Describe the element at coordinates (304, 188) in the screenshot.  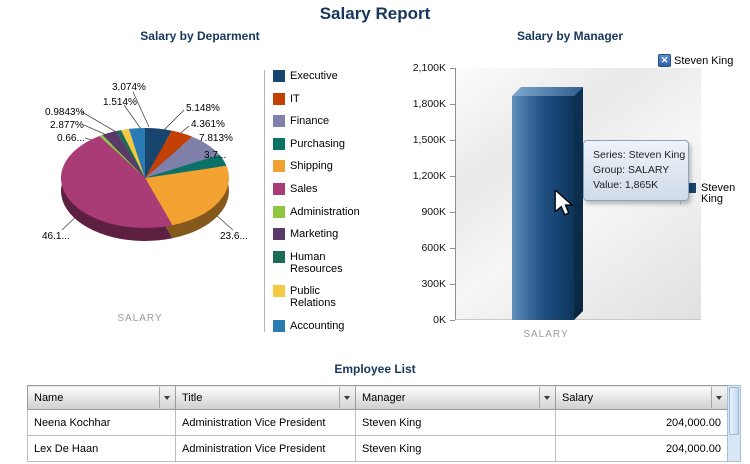
I see `legend-label: Sales` at that location.